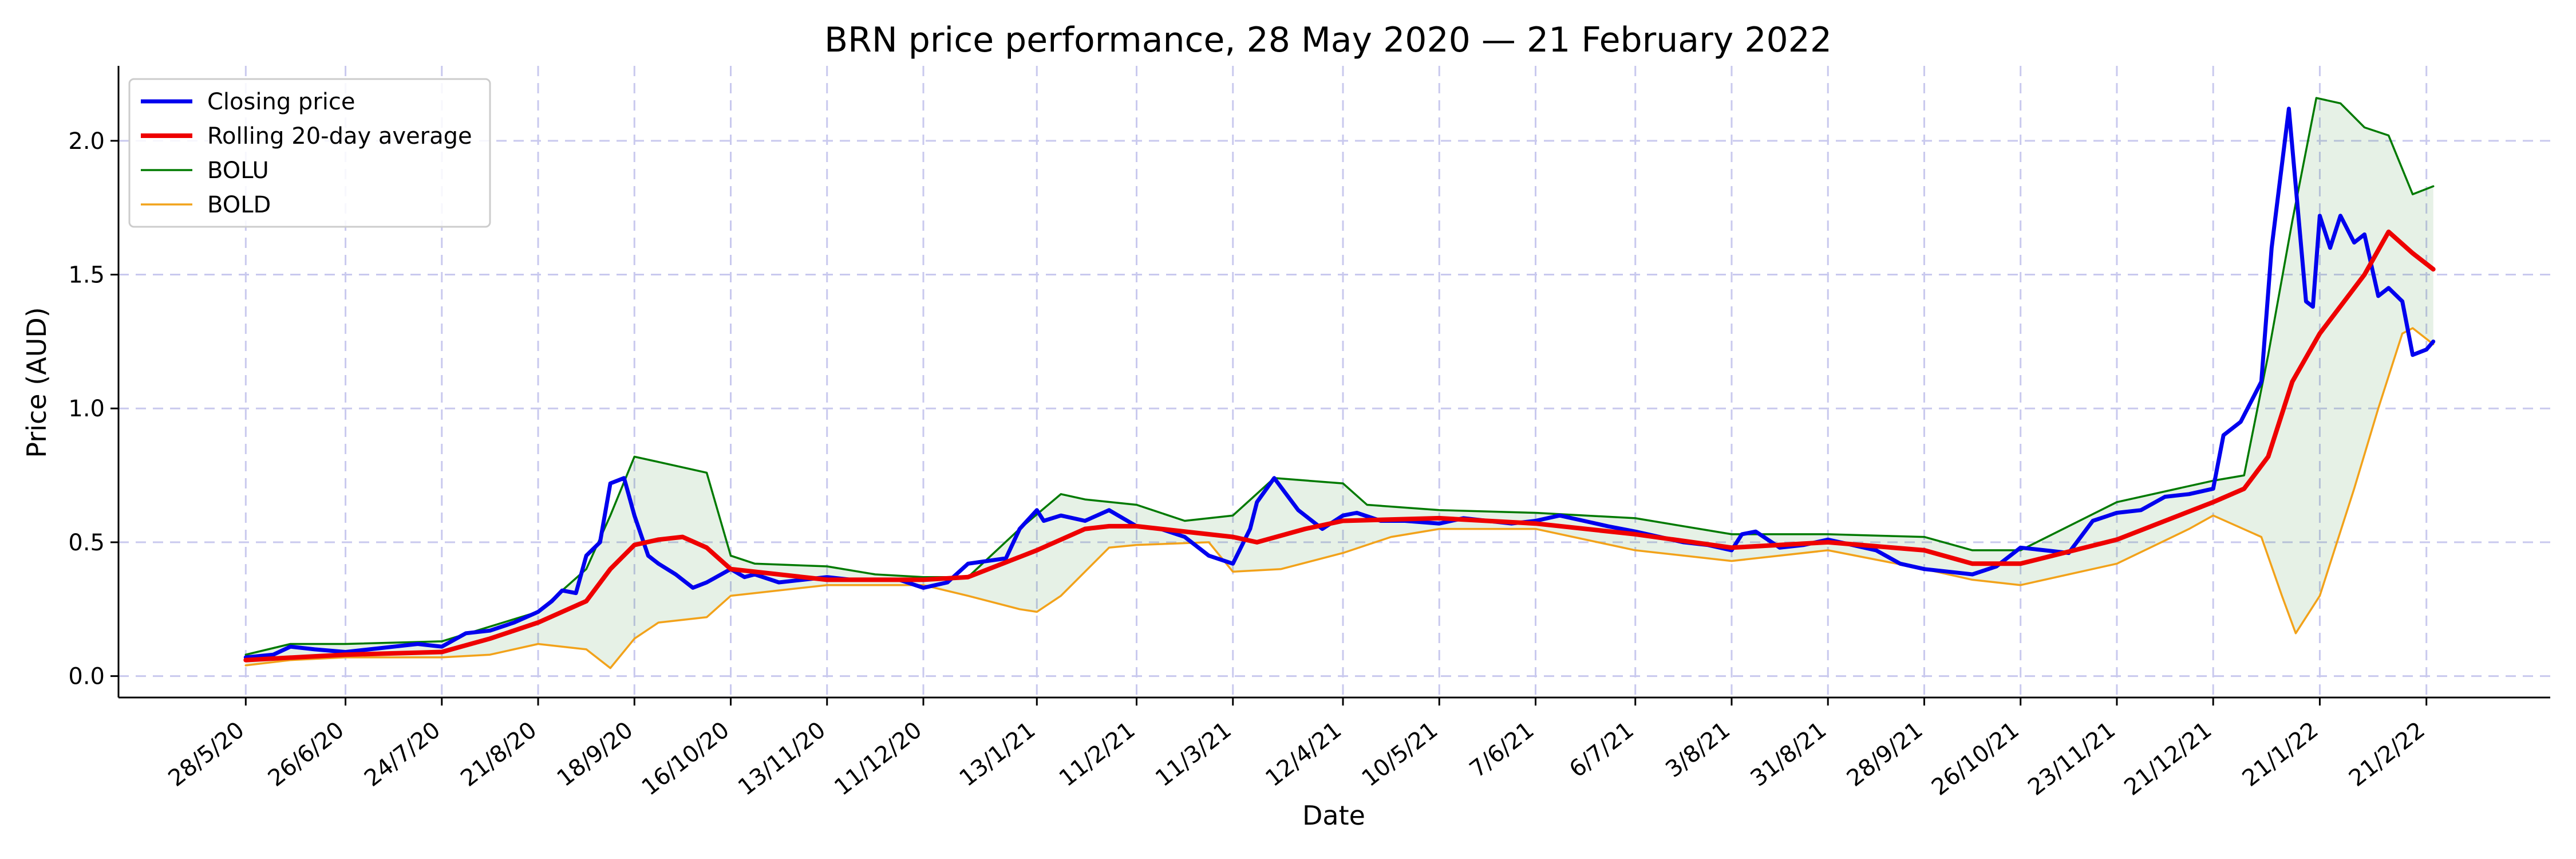  Describe the element at coordinates (86, 543) in the screenshot. I see `y-tick-label: 0.5` at that location.